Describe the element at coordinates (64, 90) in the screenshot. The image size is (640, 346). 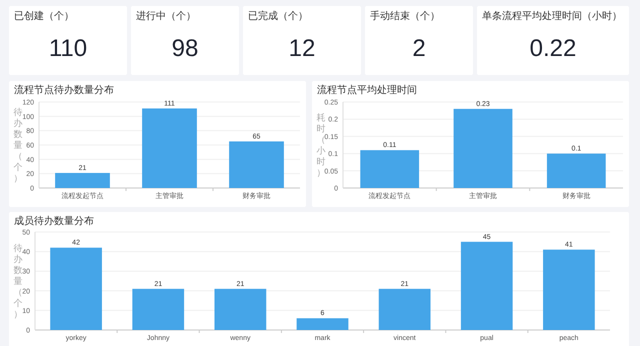
I see `chart-title: 流程节点待办数量分布` at that location.